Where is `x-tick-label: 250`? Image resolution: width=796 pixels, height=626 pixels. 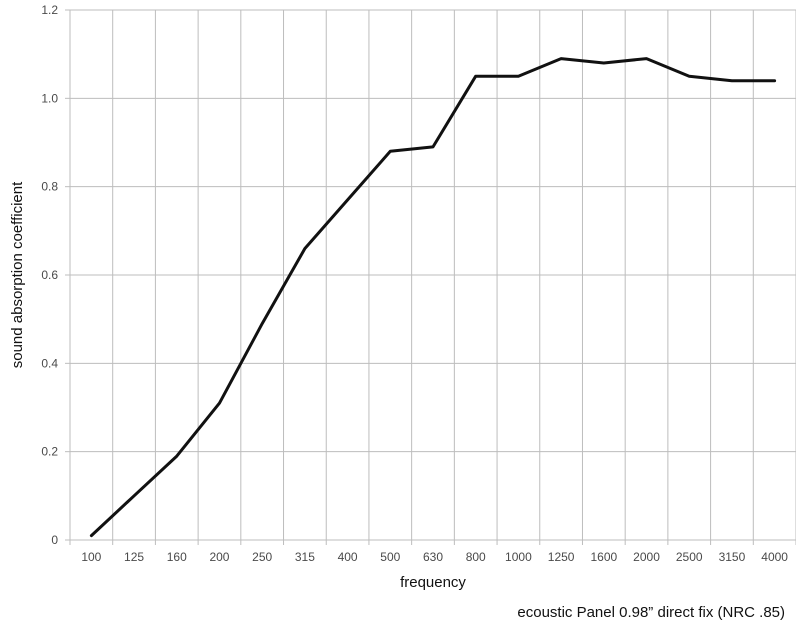
x-tick-label: 250 is located at coordinates (262, 557).